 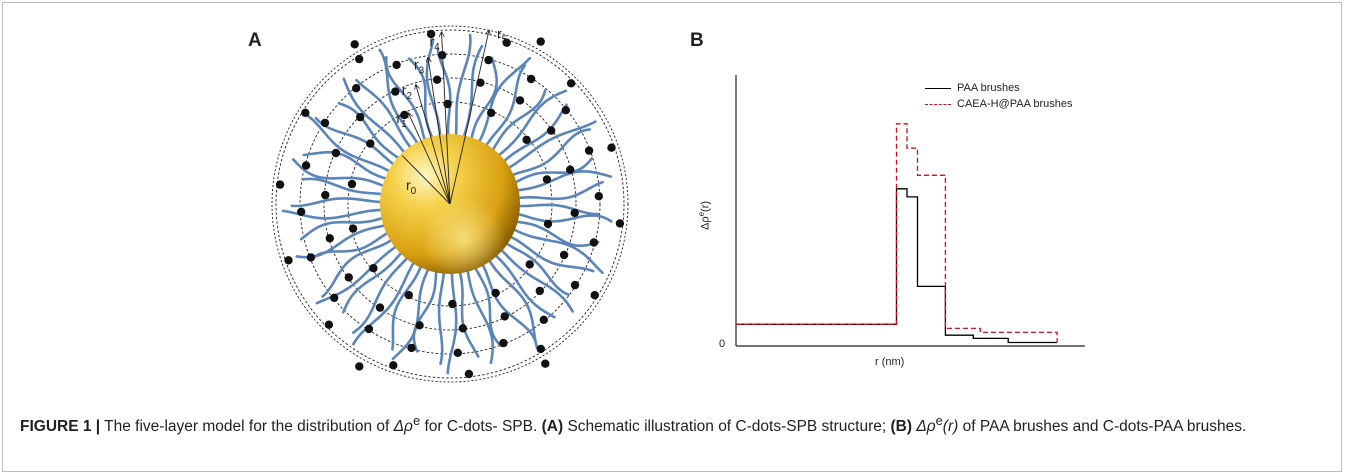 I want to click on legend-label-paa: PAA brushes, so click(x=988, y=88).